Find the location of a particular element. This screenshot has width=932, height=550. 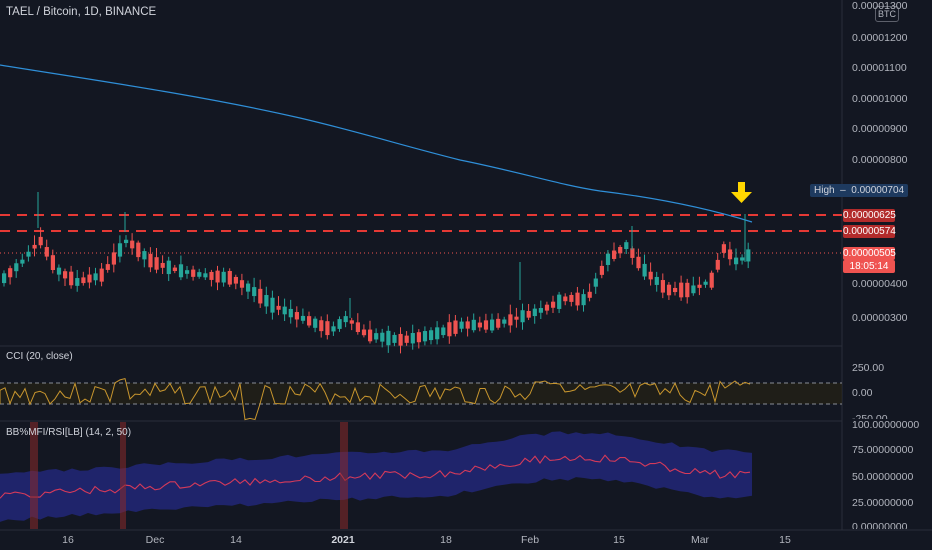

cci-title: CCI (20, close) is located at coordinates (39, 356).